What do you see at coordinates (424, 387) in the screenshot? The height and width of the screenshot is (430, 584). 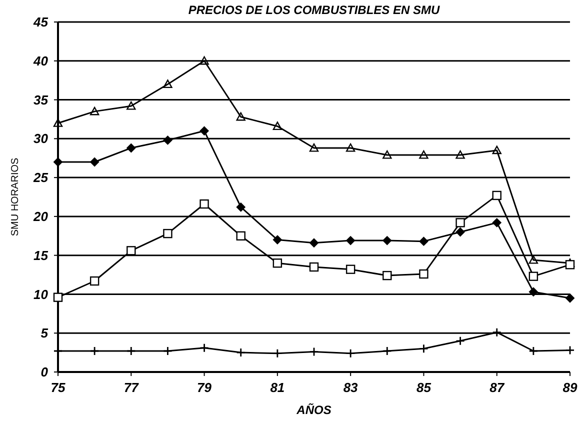 I see `x-tick-label: 85` at bounding box center [424, 387].